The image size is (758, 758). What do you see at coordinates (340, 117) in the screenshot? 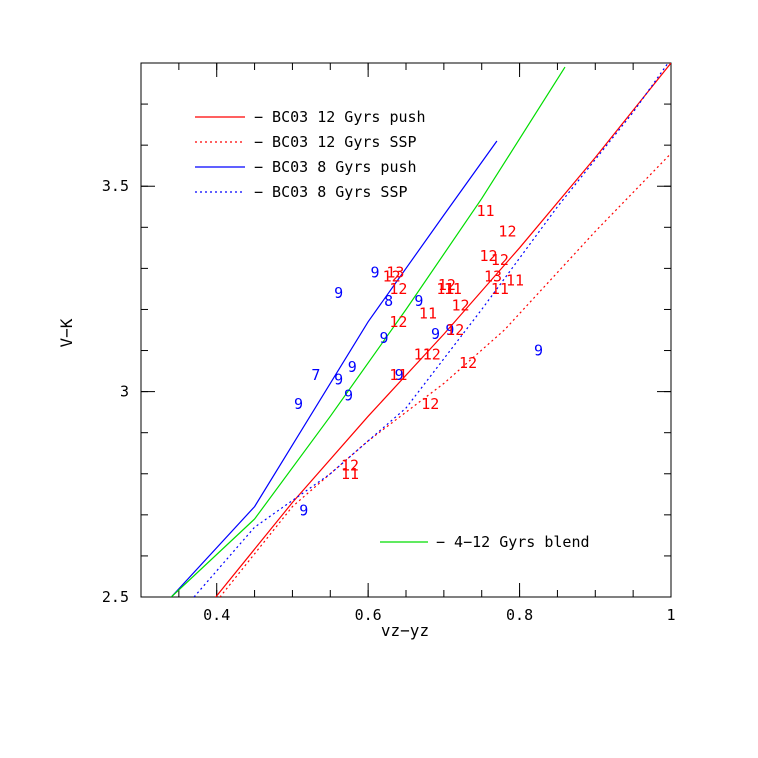
I see `legend-label-0: − BC03 12 Gyrs push` at bounding box center [340, 117].